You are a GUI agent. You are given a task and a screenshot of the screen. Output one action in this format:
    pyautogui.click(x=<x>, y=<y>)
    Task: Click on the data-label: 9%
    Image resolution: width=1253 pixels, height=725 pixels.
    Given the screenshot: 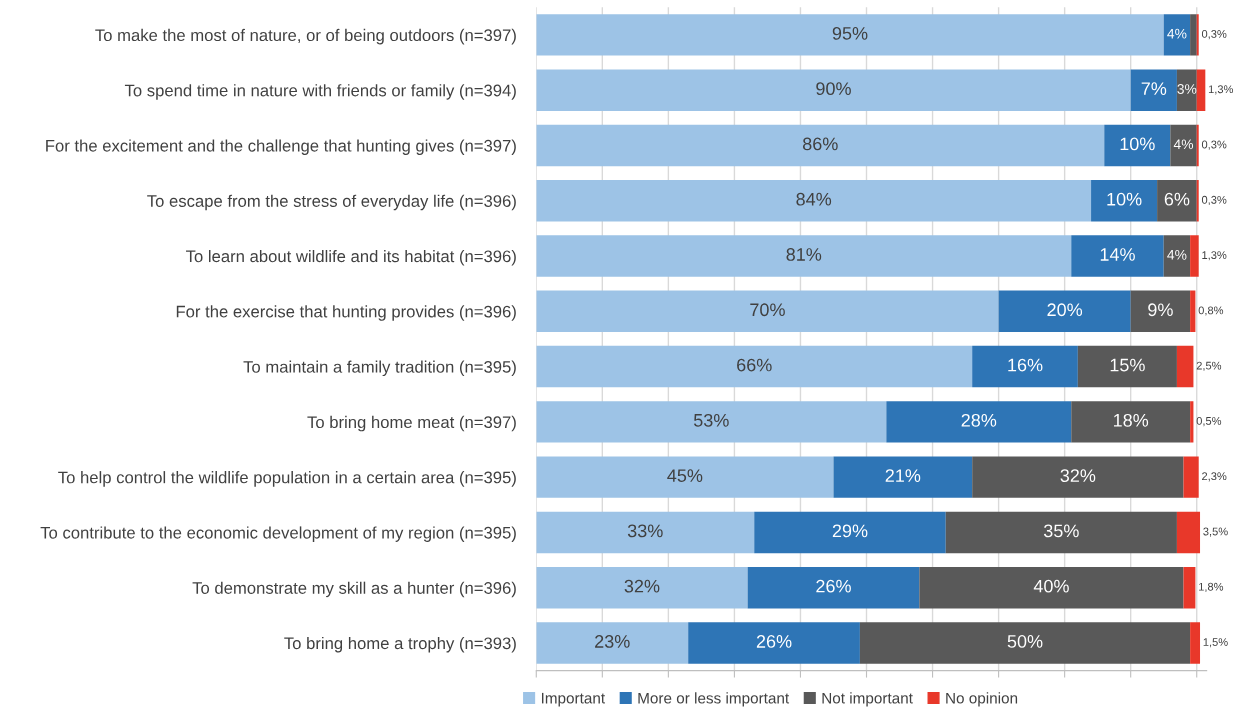 What is the action you would take?
    pyautogui.click(x=1160, y=310)
    